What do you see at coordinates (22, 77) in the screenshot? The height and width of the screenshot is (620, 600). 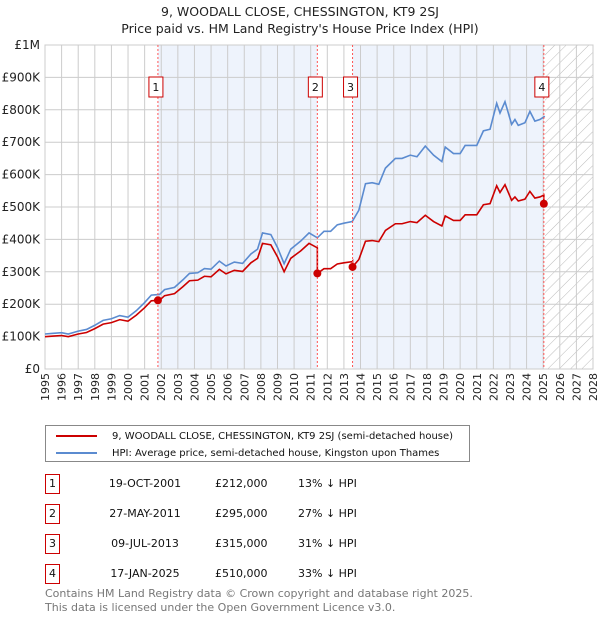 I see `y-tick-label: £900K` at bounding box center [22, 77].